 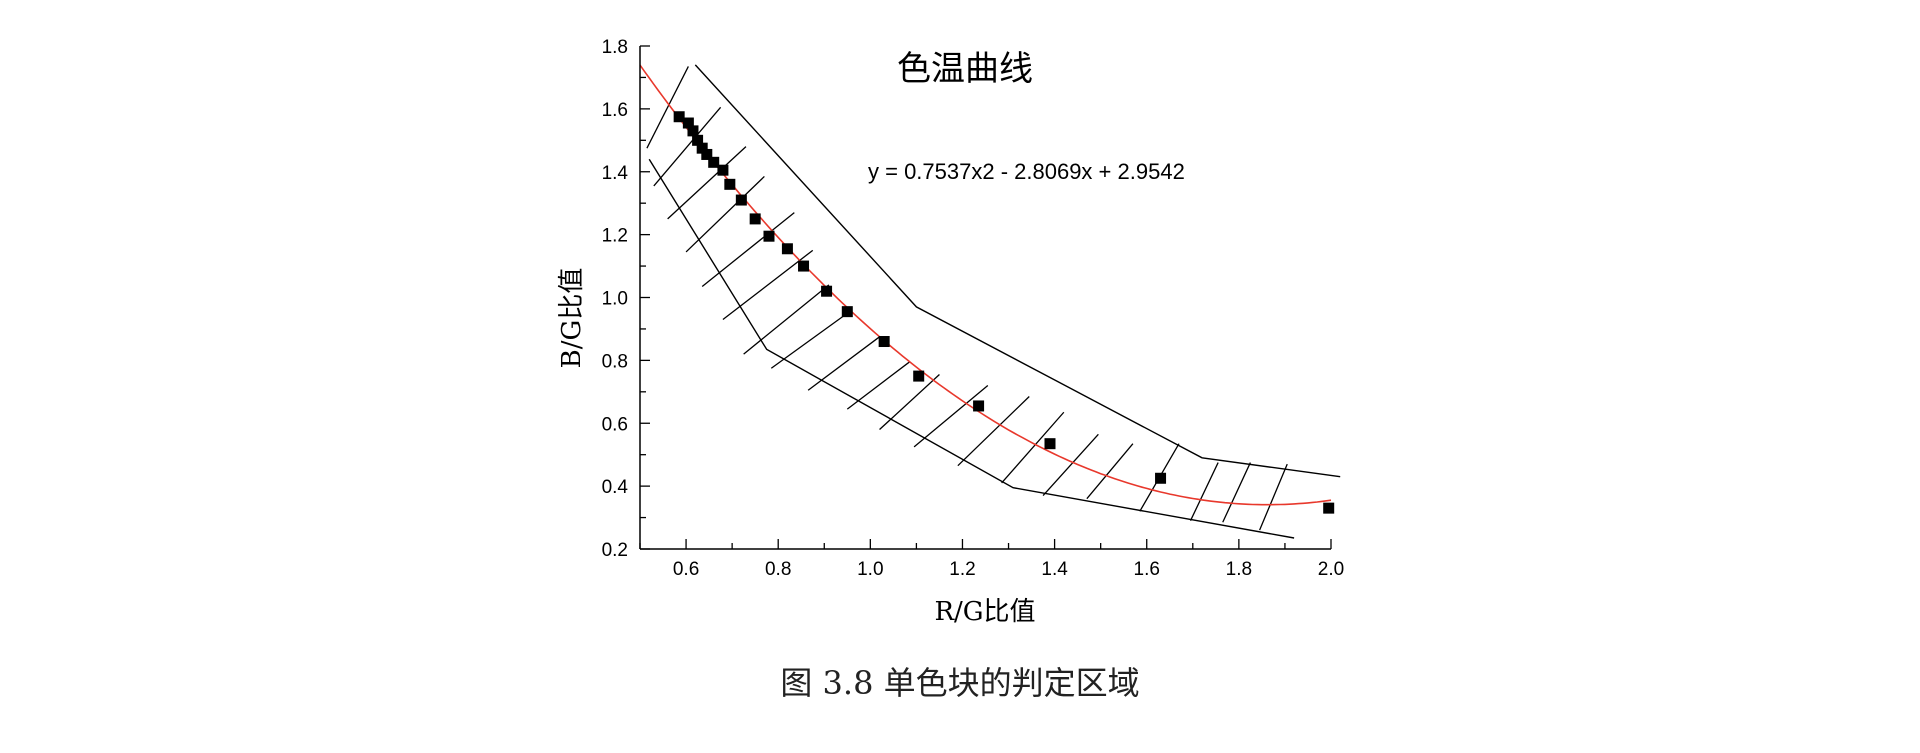 What do you see at coordinates (615, 236) in the screenshot?
I see `y-tick-label: 1.2` at bounding box center [615, 236].